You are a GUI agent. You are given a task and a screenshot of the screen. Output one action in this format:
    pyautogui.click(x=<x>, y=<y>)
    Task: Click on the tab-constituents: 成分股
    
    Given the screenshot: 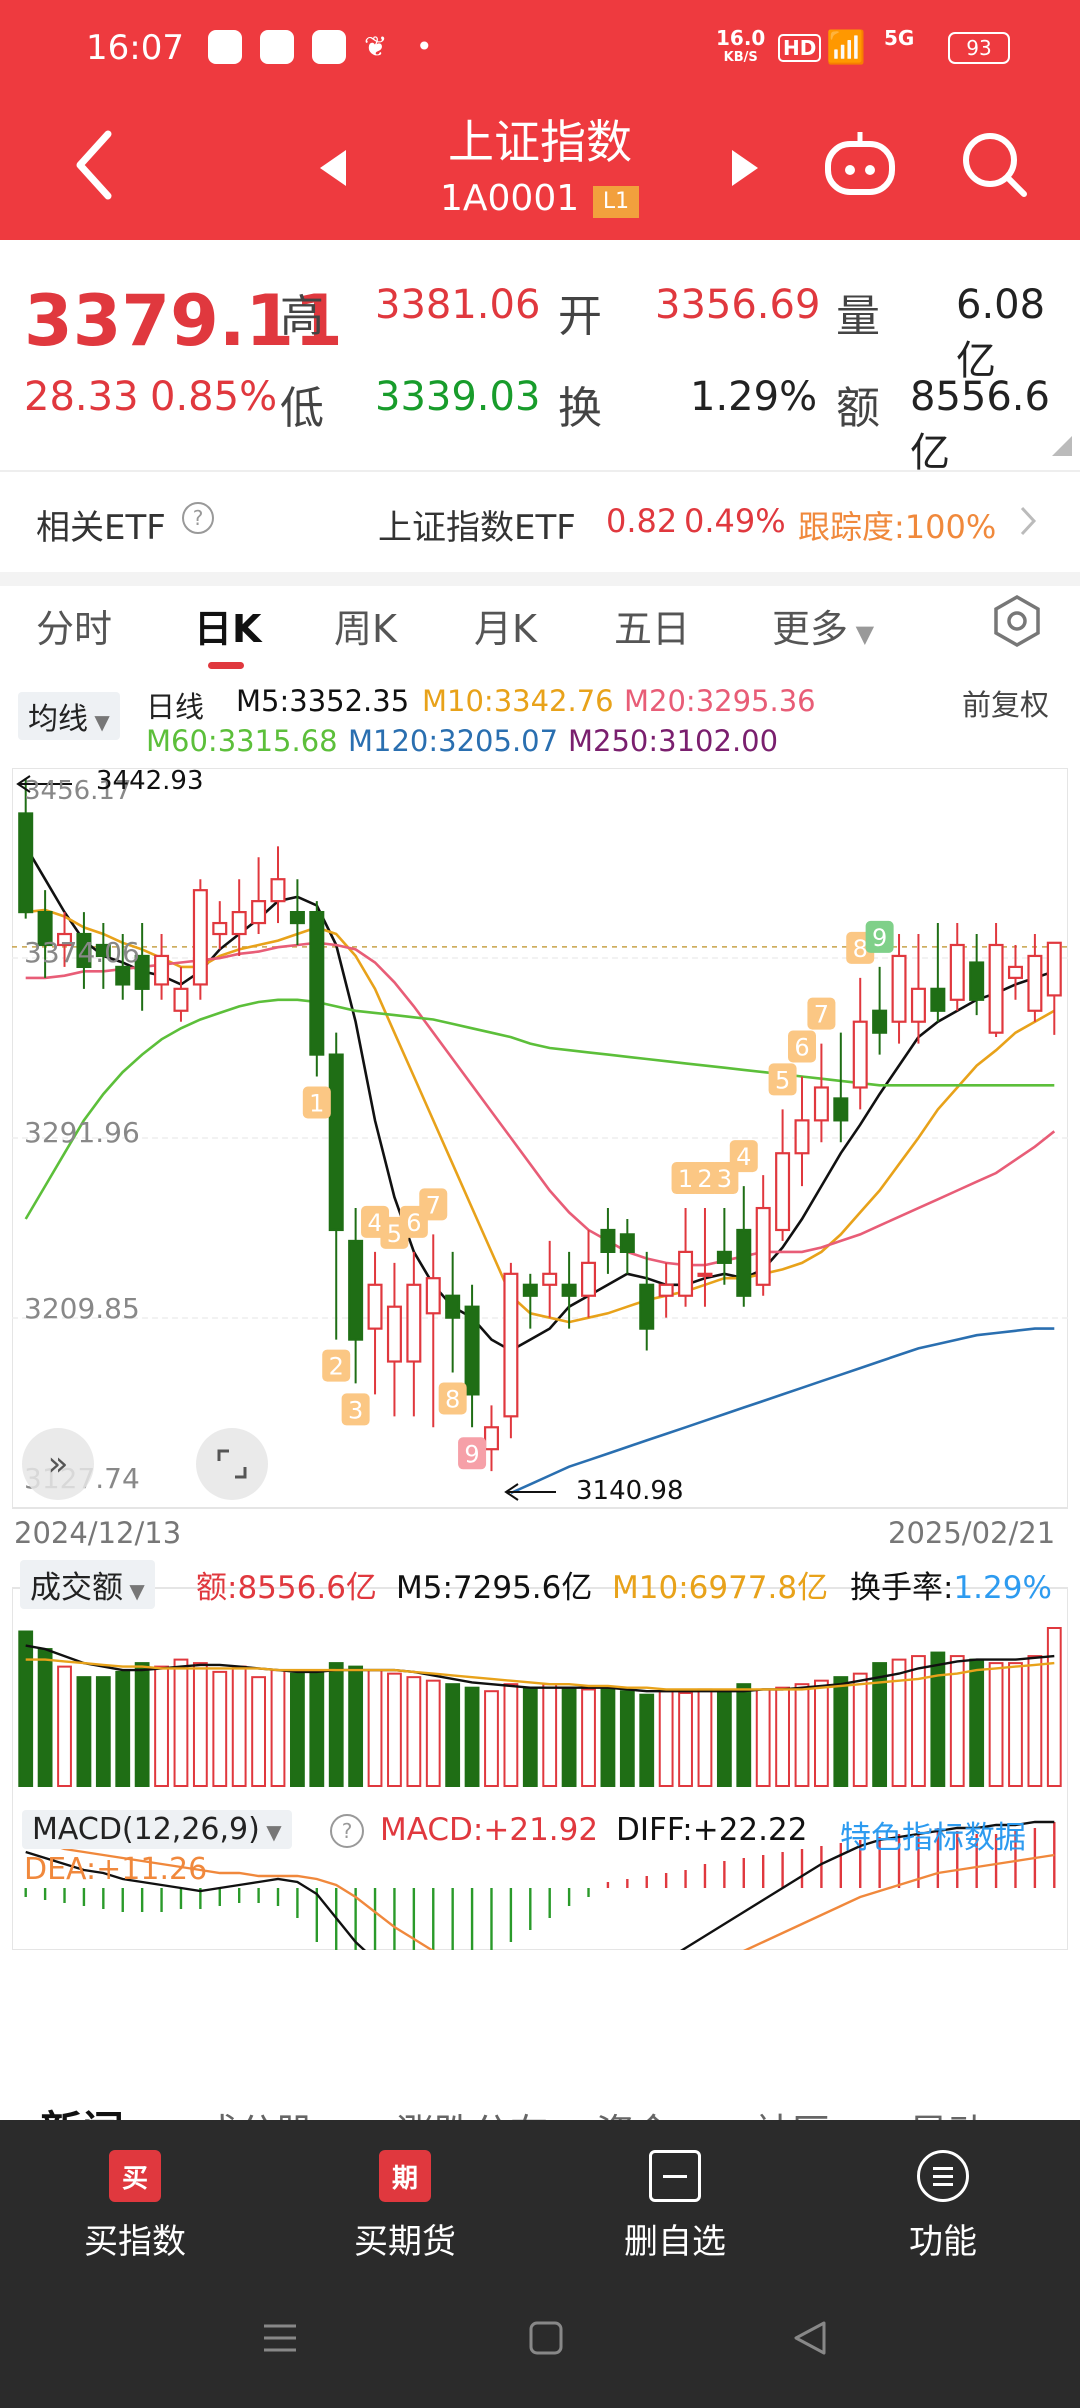 What is the action you would take?
    pyautogui.click(x=257, y=2111)
    